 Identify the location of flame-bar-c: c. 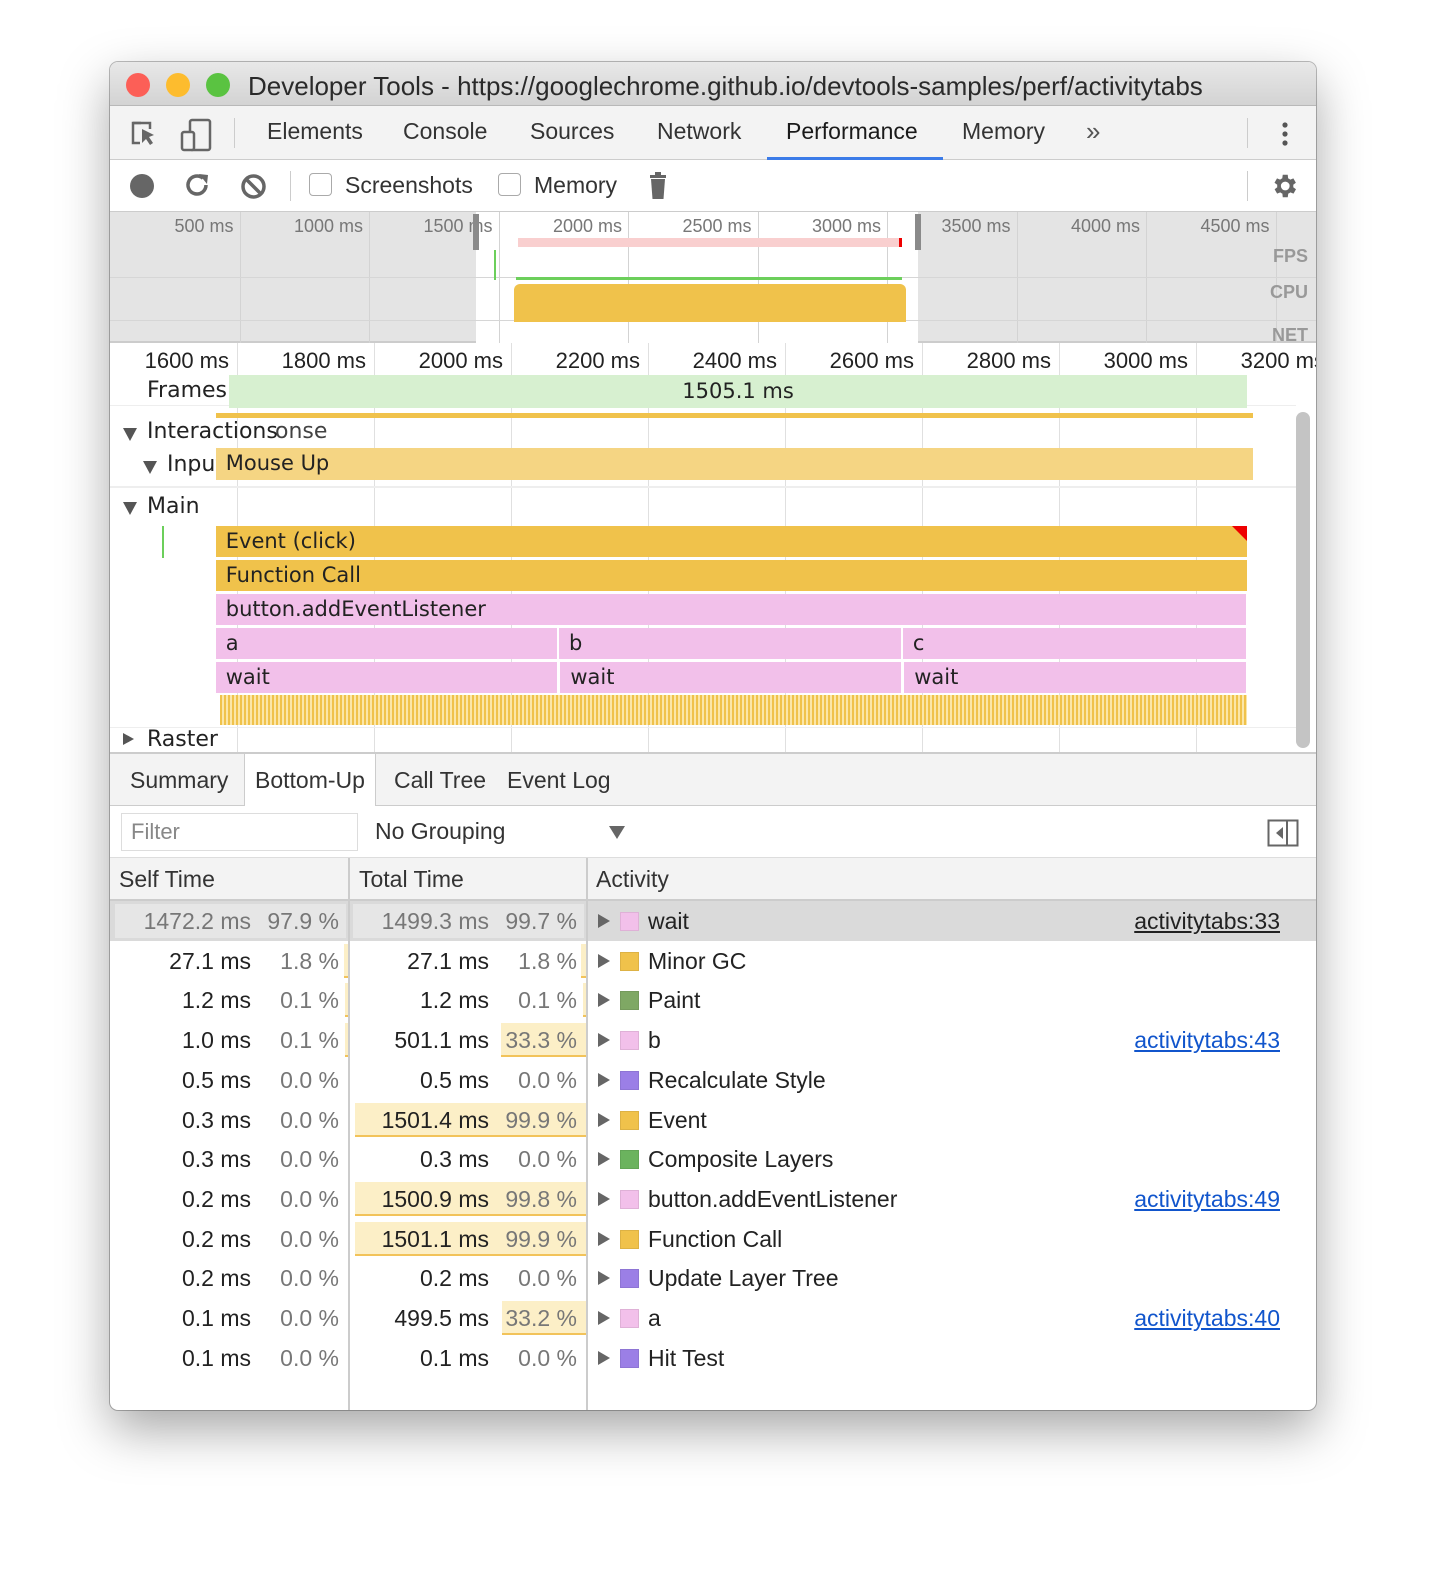
(1074, 643).